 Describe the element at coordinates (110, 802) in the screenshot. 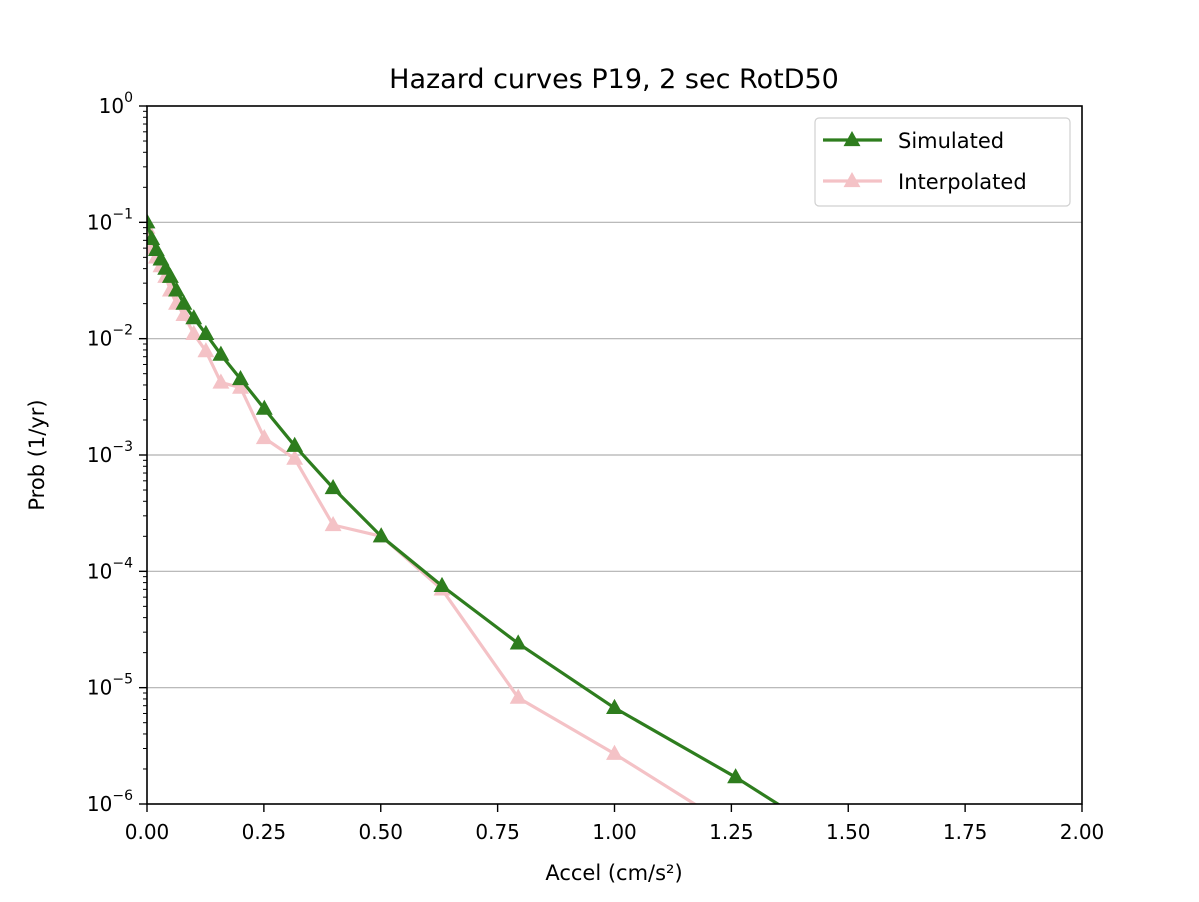

I see `y-tick-label: 10⁻⁶` at that location.